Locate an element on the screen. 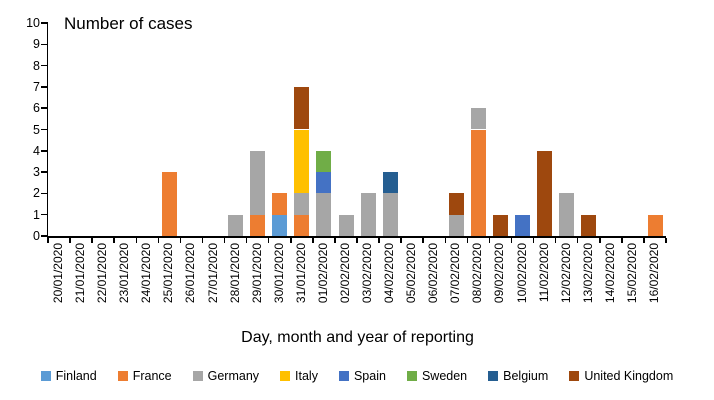 The image size is (714, 400). y-tick-label: 7 is located at coordinates (36, 86).